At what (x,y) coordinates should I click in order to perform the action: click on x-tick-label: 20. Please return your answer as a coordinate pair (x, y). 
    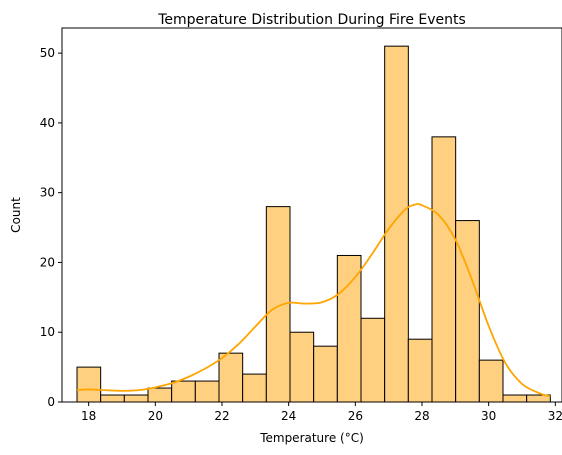
    Looking at the image, I should click on (155, 416).